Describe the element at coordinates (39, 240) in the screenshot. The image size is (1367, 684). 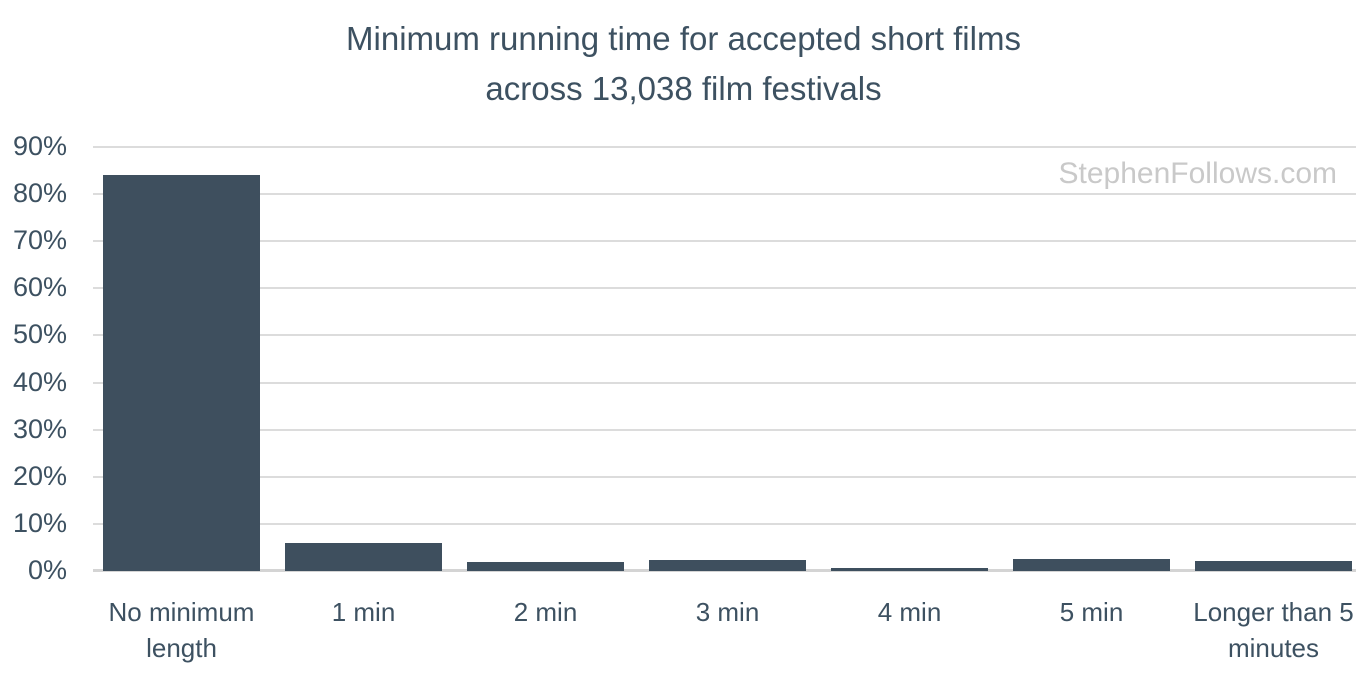
I see `y-tick-label-70: 70%` at that location.